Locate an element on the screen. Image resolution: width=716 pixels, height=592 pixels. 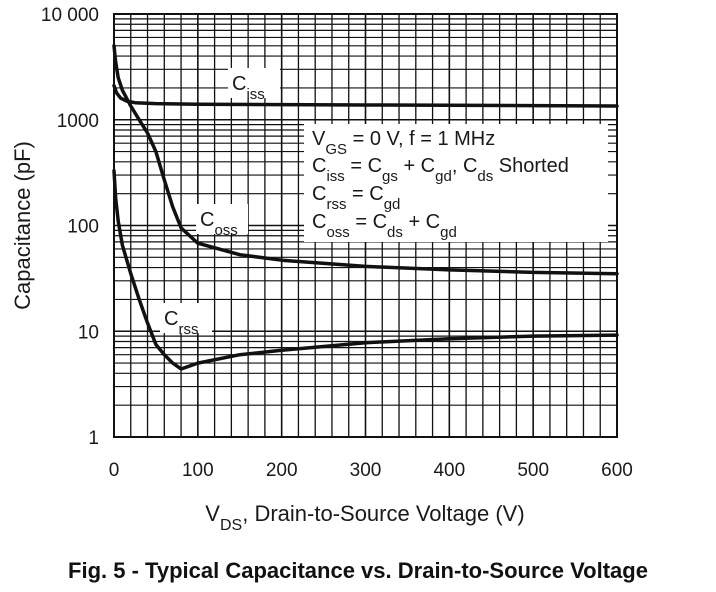
annotation-sub: gs is located at coordinates (390, 176).